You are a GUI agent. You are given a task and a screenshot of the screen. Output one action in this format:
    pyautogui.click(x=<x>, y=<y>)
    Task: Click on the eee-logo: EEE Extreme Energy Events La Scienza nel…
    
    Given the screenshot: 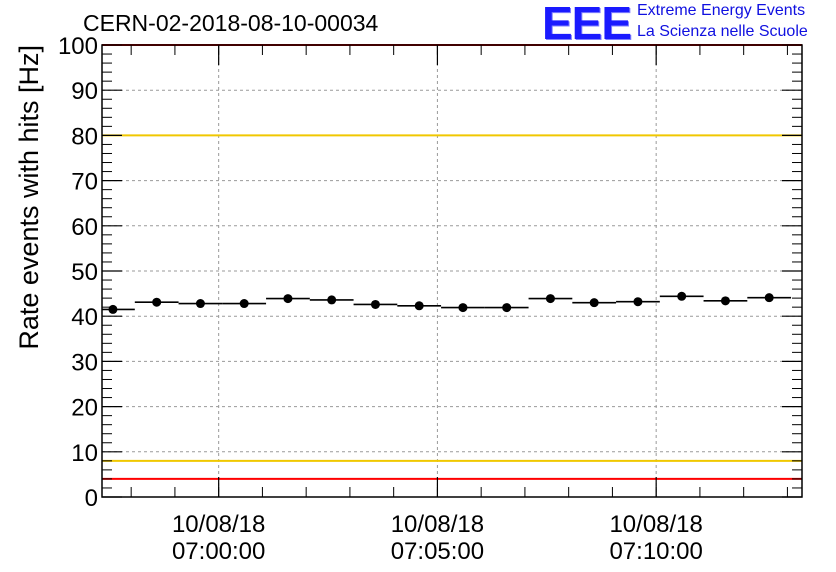 What is the action you would take?
    pyautogui.click(x=687, y=24)
    